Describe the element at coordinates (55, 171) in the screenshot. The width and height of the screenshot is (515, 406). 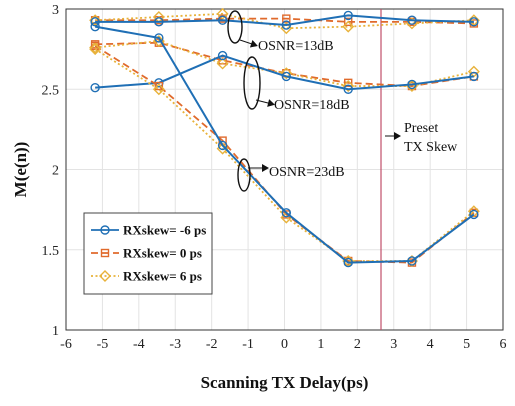
I see `y-tick-label: 2` at that location.